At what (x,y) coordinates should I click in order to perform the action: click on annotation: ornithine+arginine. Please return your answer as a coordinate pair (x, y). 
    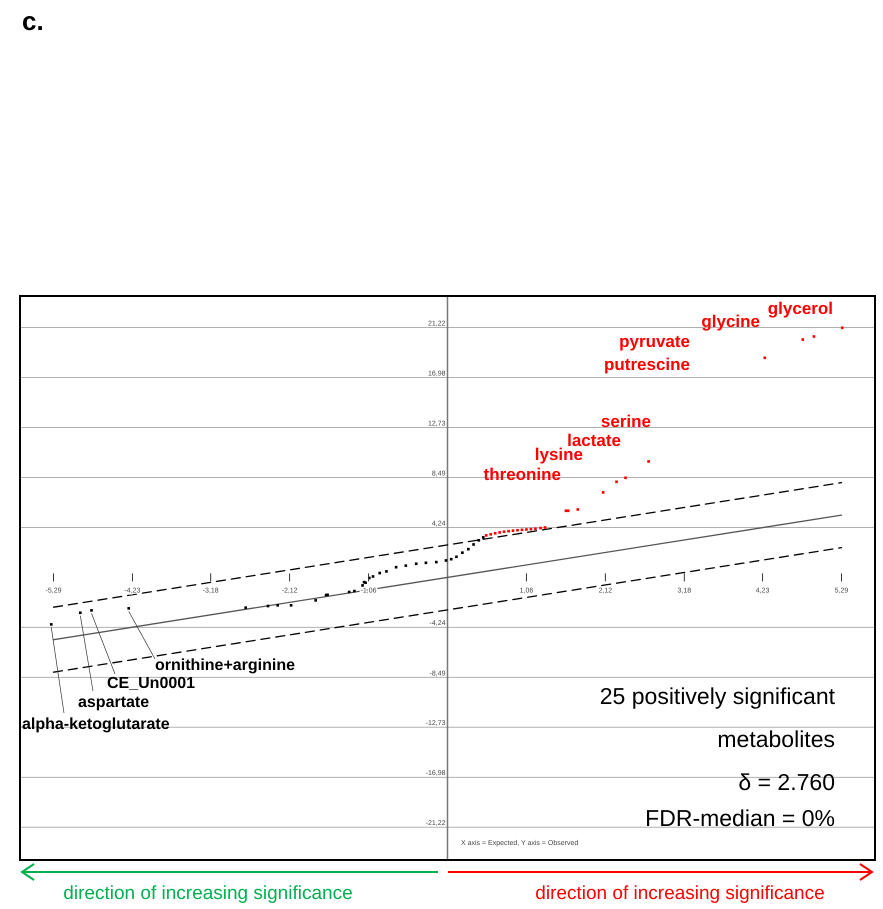
    Looking at the image, I should click on (225, 665).